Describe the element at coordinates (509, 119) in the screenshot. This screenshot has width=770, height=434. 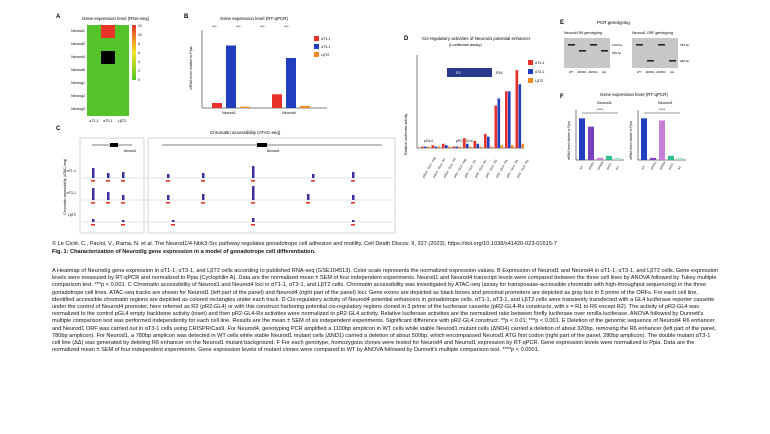
I see `bar-d-pR2-R5-αT3-1` at that location.